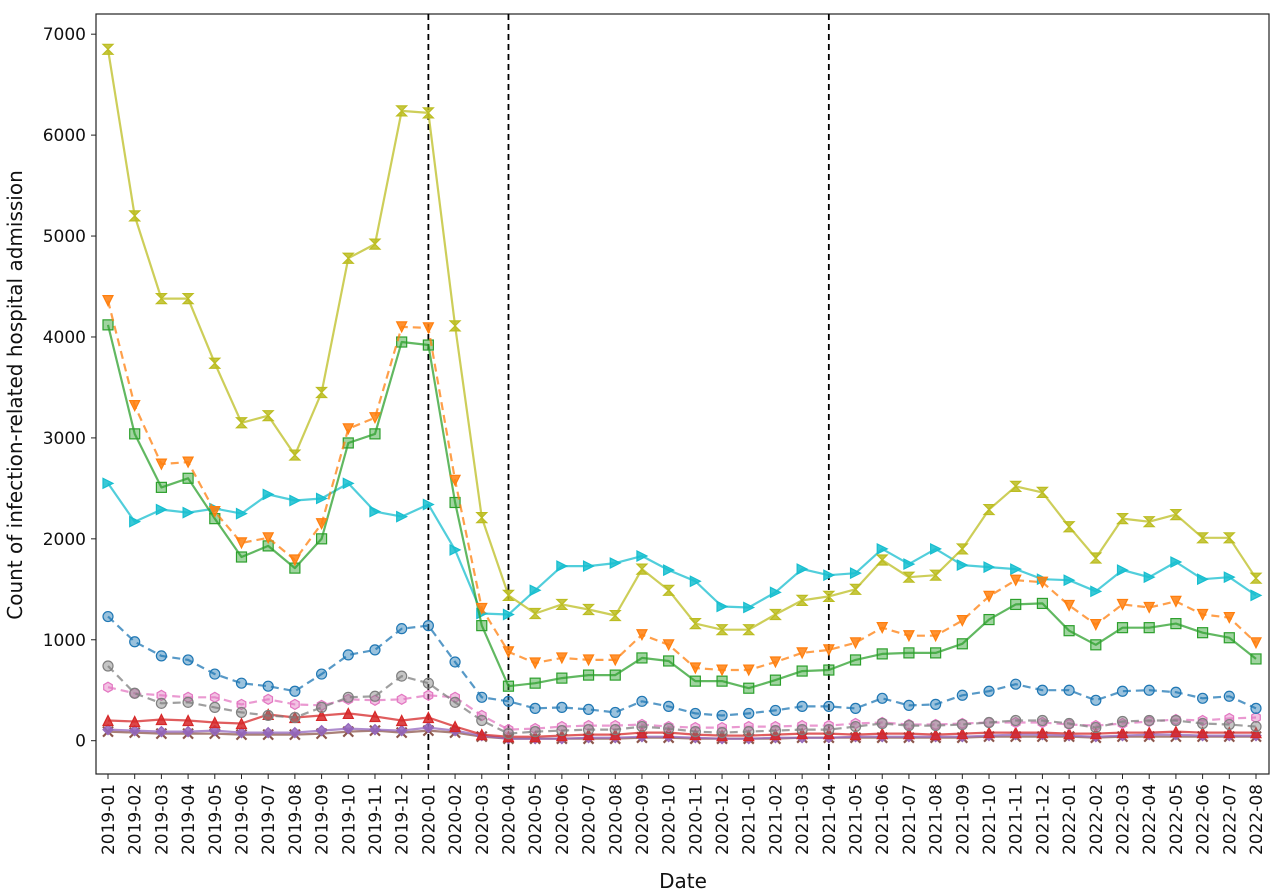  Describe the element at coordinates (189, 819) in the screenshot. I see `x-tick-label: 2019-04` at that location.